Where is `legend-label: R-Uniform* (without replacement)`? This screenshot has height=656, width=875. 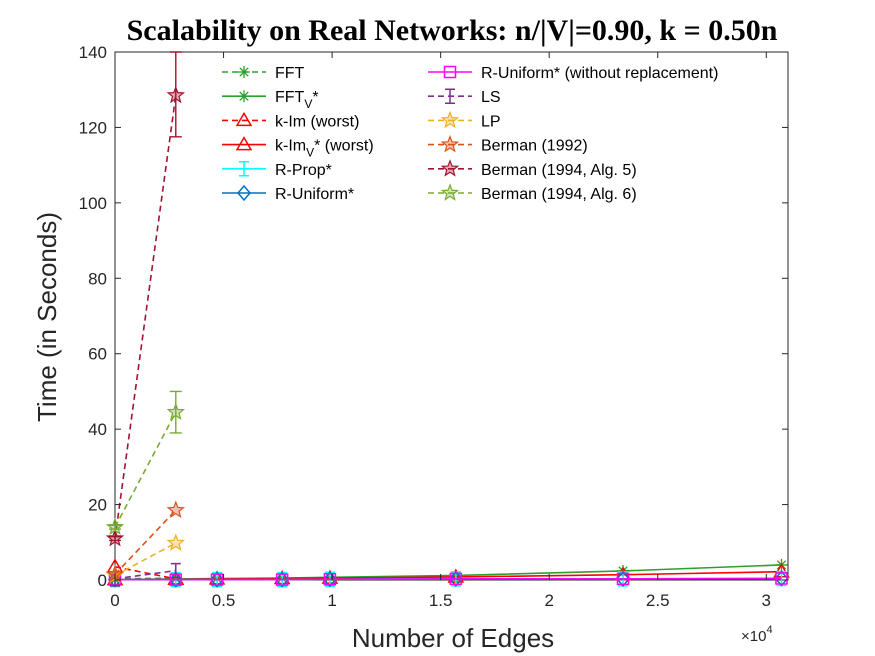
legend-label: R-Uniform* (without replacement) is located at coordinates (599, 73).